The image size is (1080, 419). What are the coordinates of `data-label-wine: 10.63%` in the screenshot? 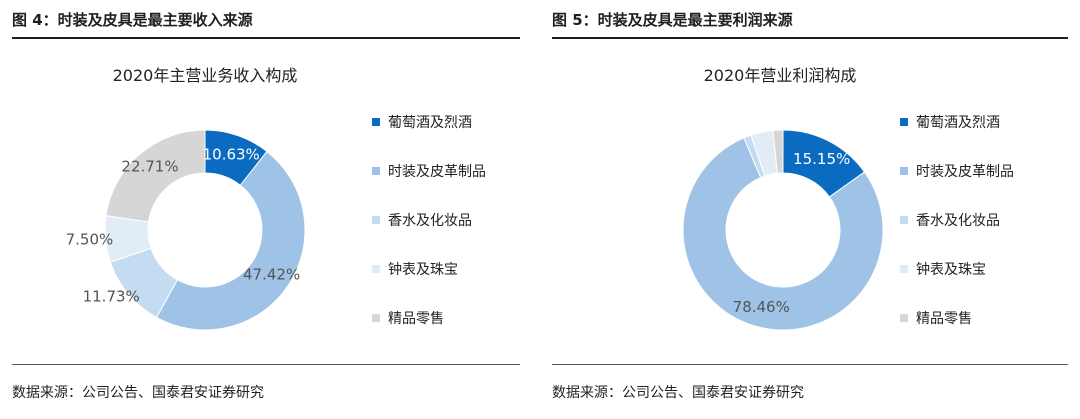 It's located at (231, 154).